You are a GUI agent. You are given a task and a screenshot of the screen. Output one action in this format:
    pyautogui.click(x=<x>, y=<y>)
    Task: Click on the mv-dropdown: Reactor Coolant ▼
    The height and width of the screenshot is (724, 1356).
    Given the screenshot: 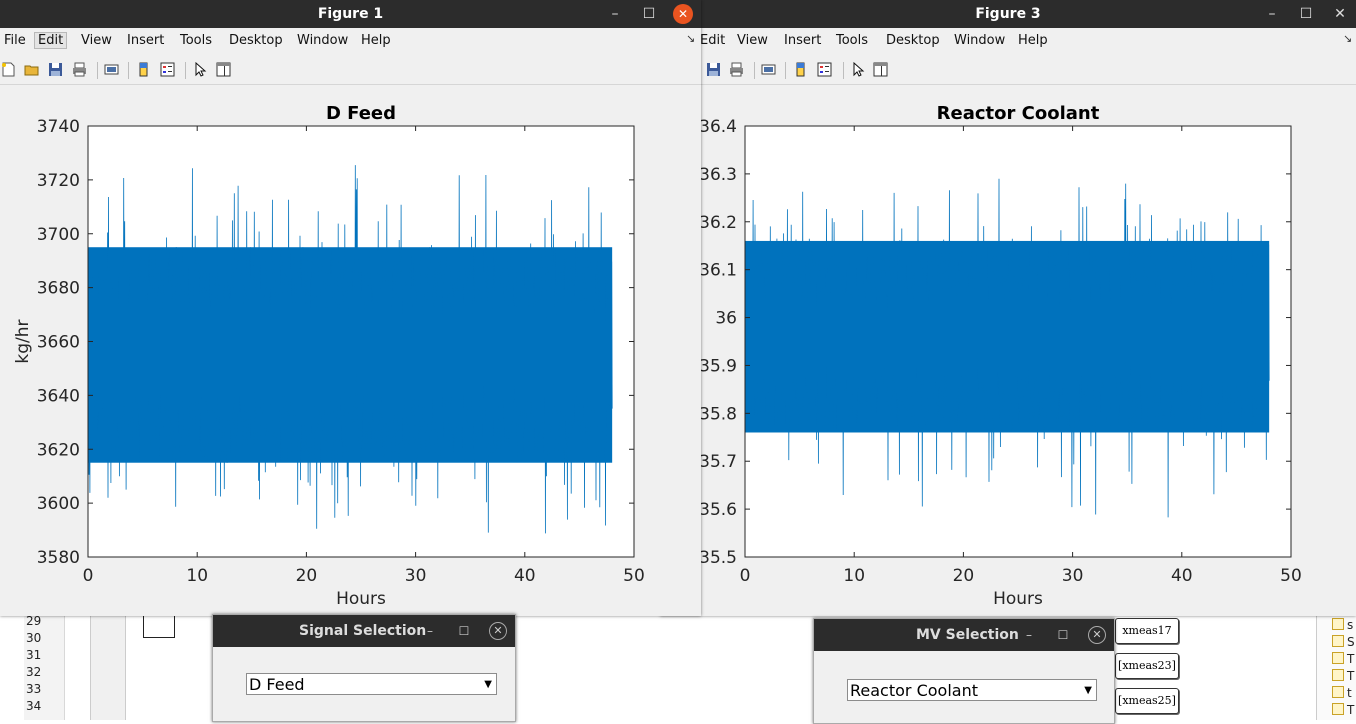 What is the action you would take?
    pyautogui.click(x=972, y=690)
    